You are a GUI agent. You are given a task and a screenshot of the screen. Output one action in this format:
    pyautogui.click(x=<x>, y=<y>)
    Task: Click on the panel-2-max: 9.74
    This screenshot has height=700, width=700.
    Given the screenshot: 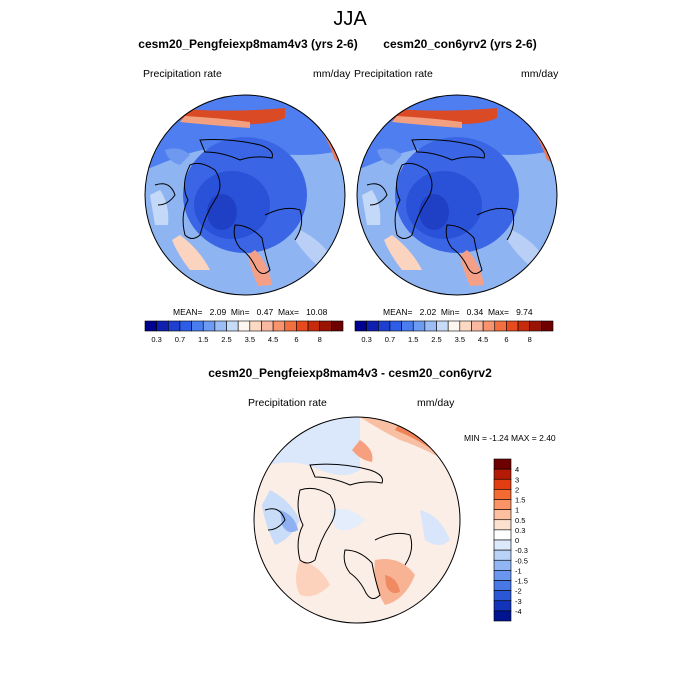 What is the action you would take?
    pyautogui.click(x=524, y=312)
    